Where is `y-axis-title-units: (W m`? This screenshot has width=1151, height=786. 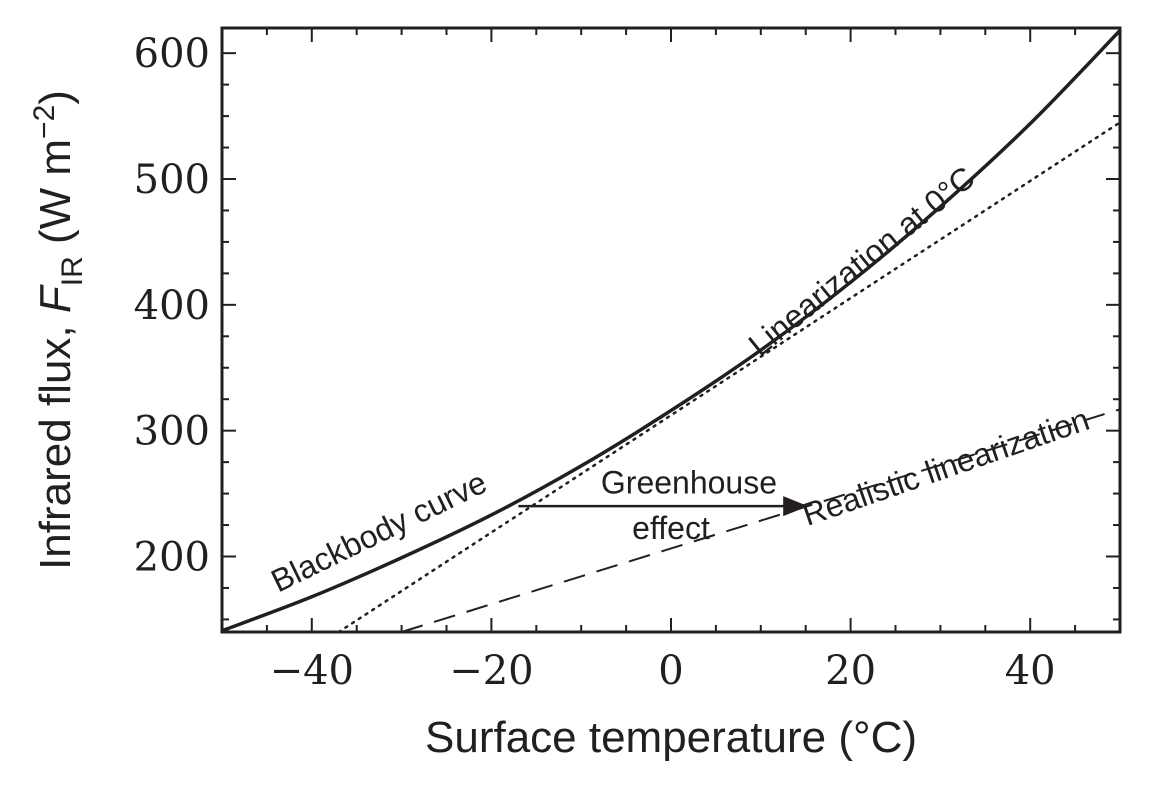 y-axis-title-units: (W m is located at coordinates (55, 197).